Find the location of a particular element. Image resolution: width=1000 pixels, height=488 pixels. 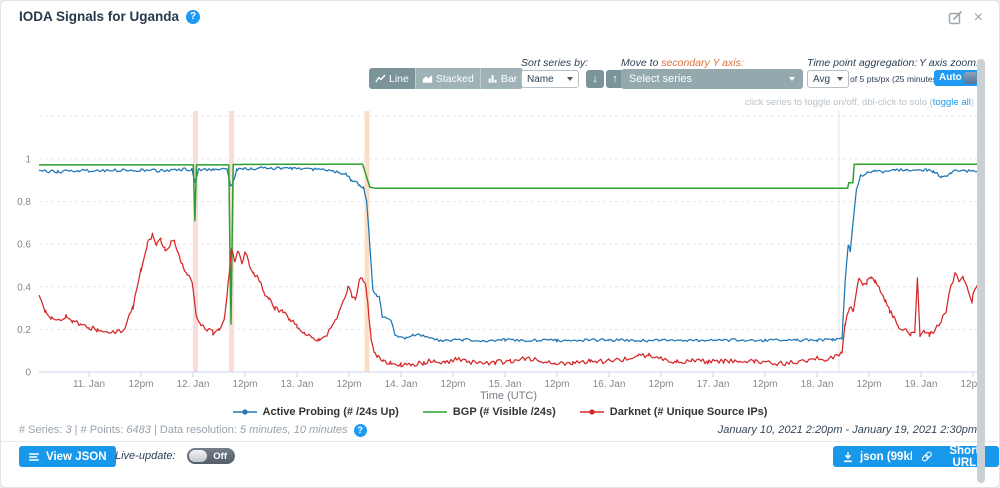

y-tick-label: 0.2 is located at coordinates (24, 330).